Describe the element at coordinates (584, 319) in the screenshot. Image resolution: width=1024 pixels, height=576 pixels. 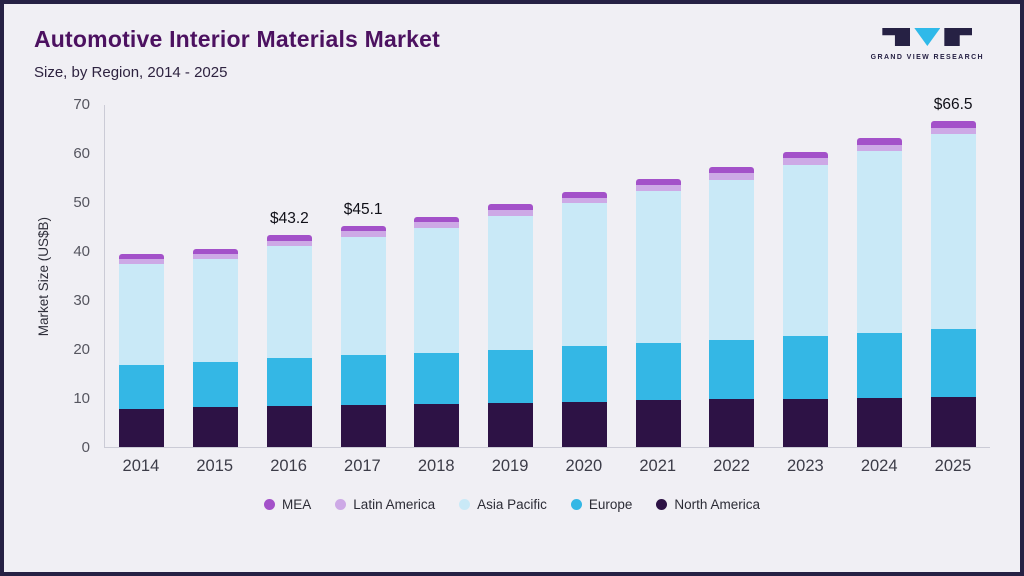
I see `stacked-bar-2020` at that location.